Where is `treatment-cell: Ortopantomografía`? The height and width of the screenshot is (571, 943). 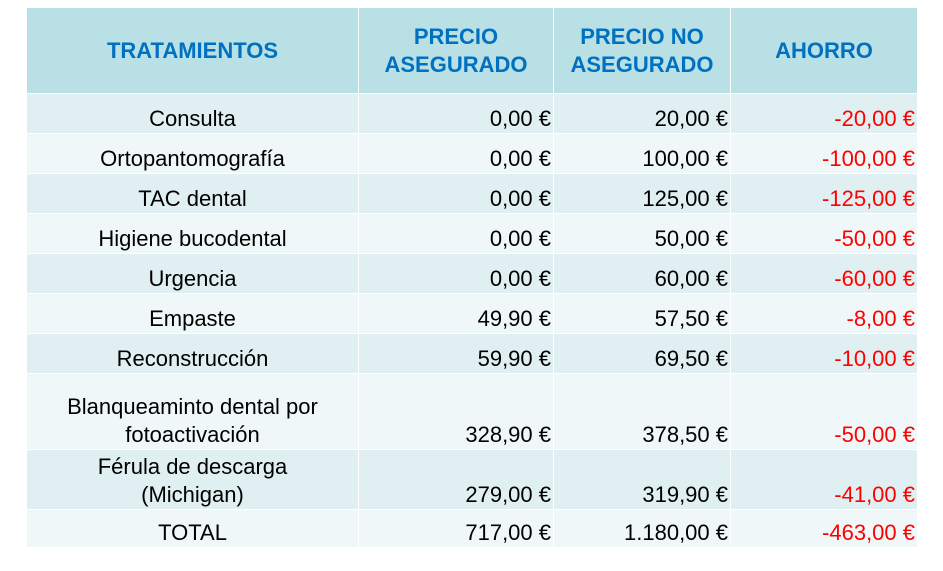
treatment-cell: Ortopantomografía is located at coordinates (193, 153).